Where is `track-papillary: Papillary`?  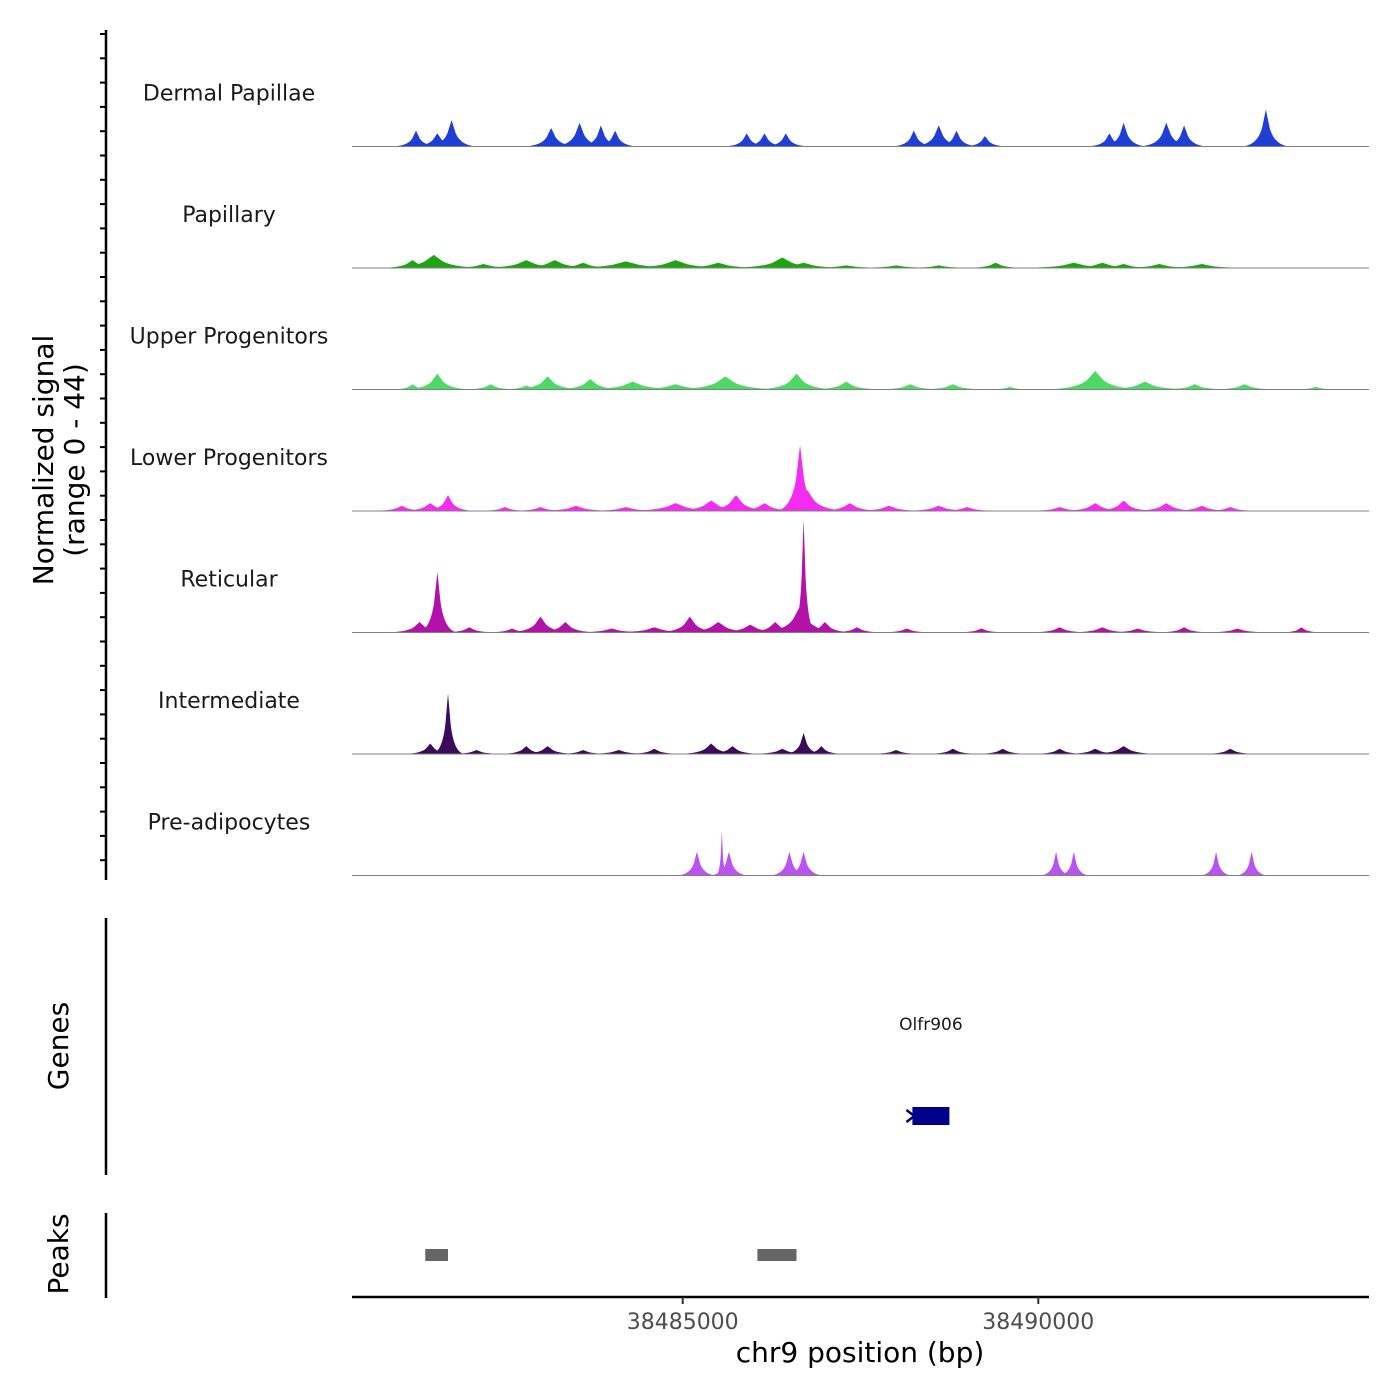
track-papillary: Papillary is located at coordinates (775, 236).